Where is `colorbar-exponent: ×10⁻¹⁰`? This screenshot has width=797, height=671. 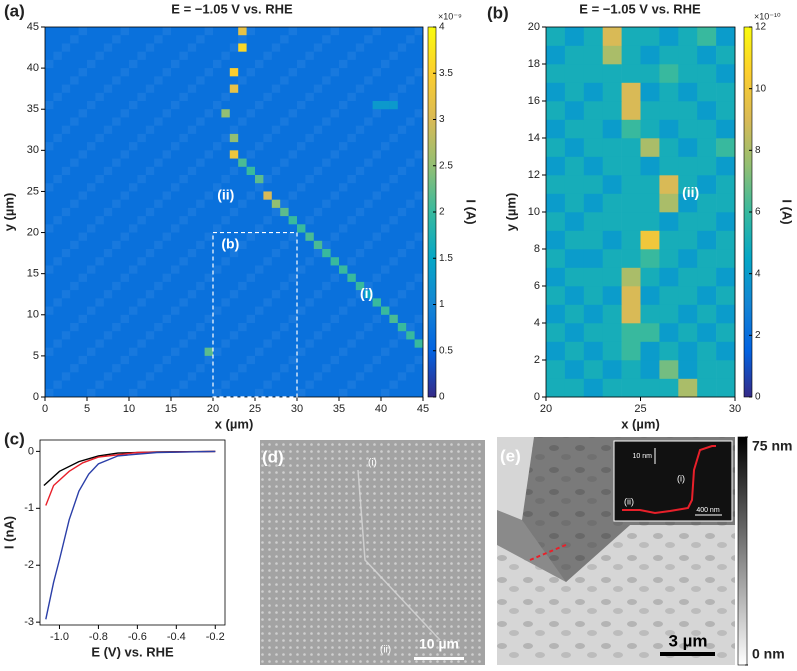 colorbar-exponent: ×10⁻¹⁰ is located at coordinates (767, 16).